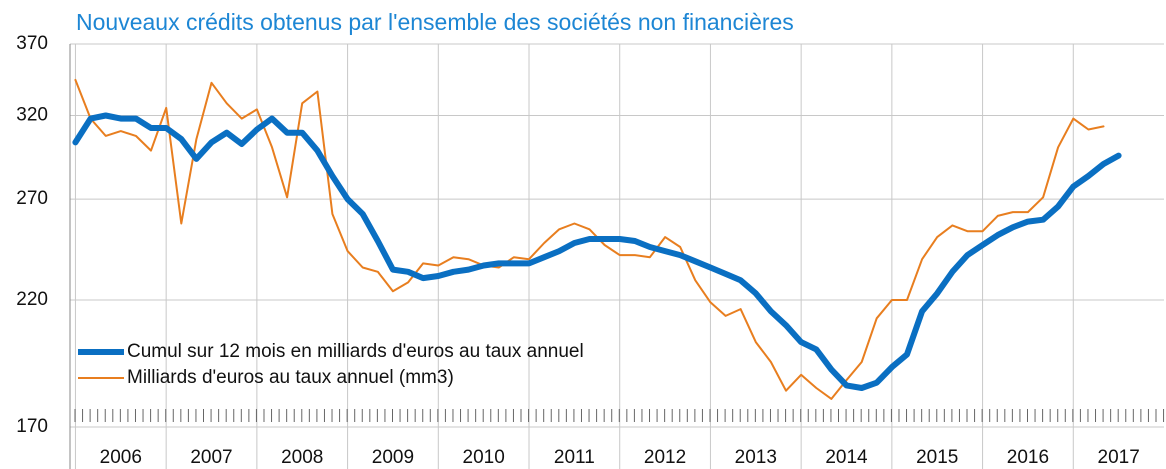 The width and height of the screenshot is (1166, 469). Describe the element at coordinates (1119, 457) in the screenshot. I see `x-tick-label: 2017` at that location.